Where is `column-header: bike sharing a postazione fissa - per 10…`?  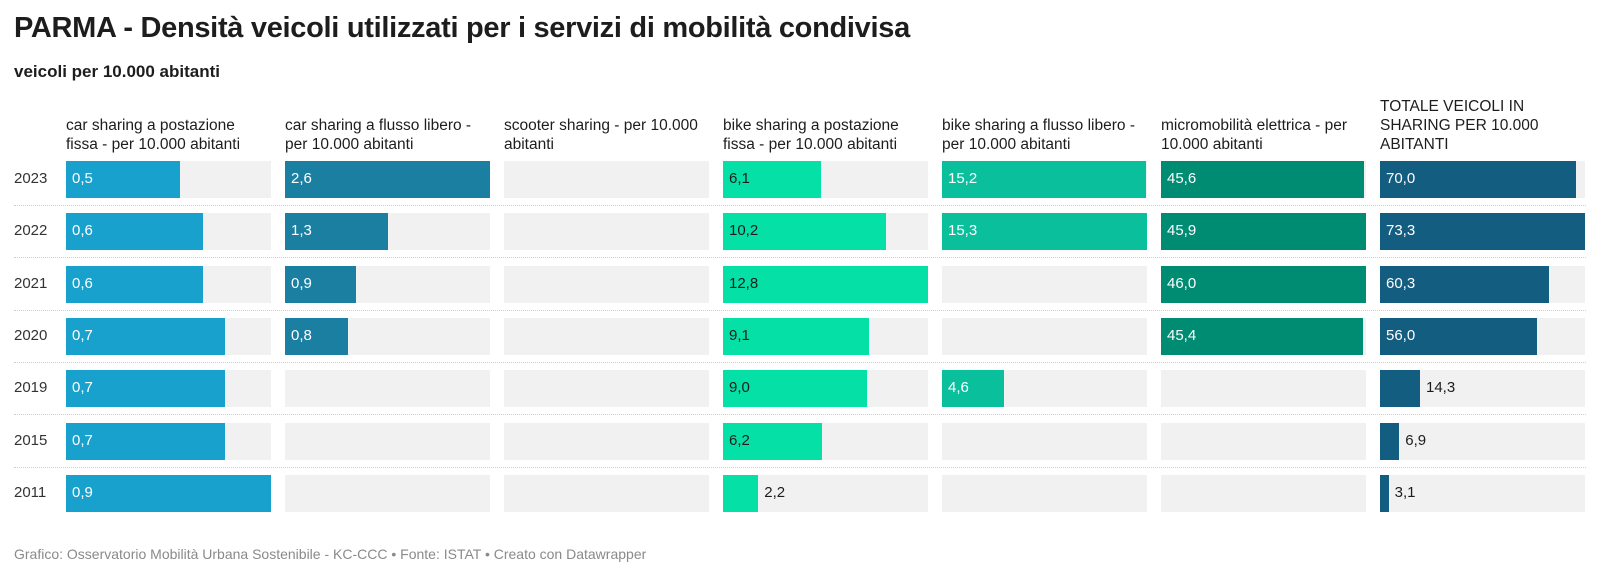
column-header: bike sharing a postazione fissa - per 10… is located at coordinates (811, 135).